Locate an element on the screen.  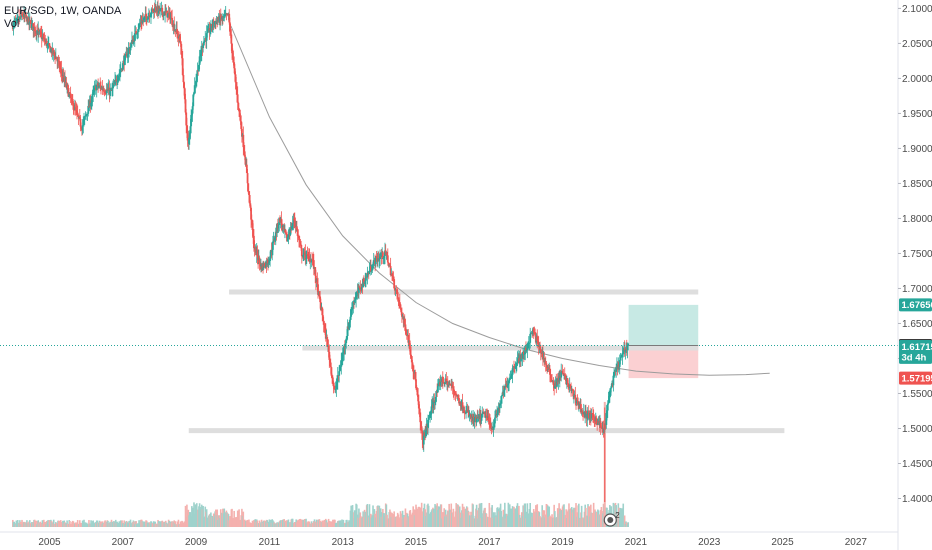
time-tick-label: 2015 is located at coordinates (416, 542).